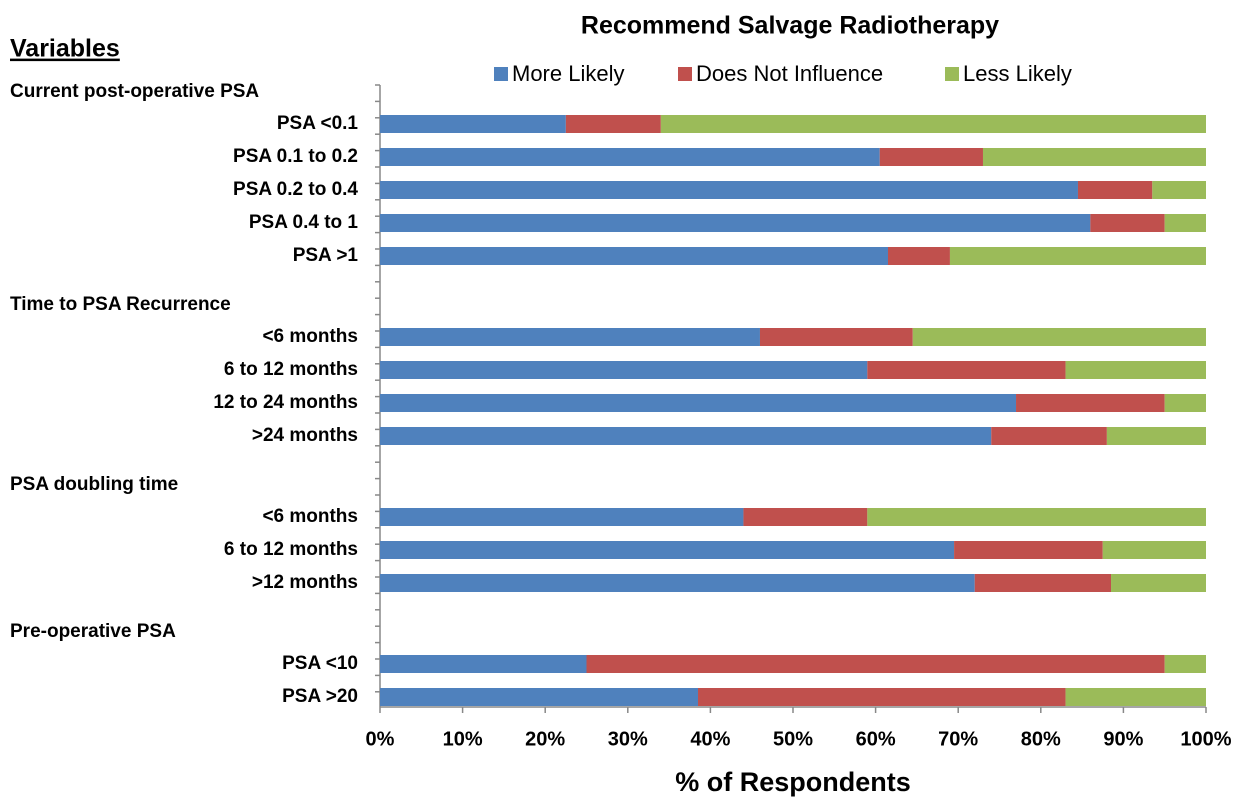 Image resolution: width=1245 pixels, height=801 pixels. Describe the element at coordinates (94, 484) in the screenshot. I see `group-label: PSA doubling time` at that location.